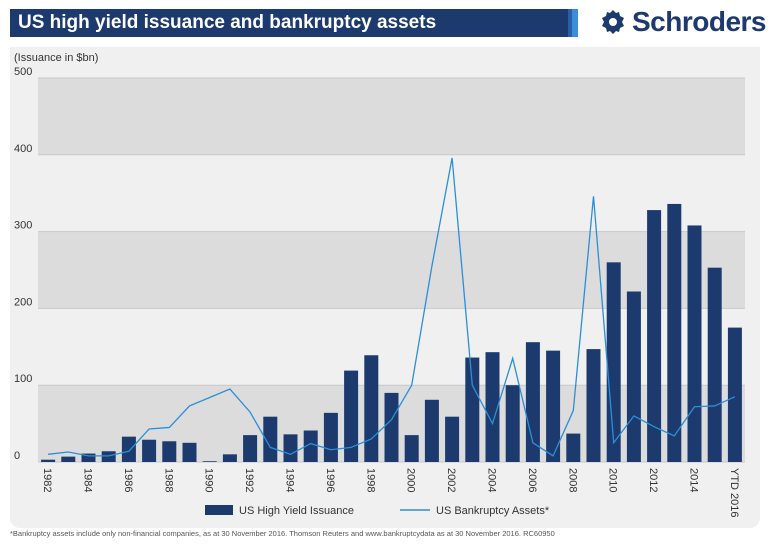 The height and width of the screenshot is (545, 770). Describe the element at coordinates (472, 409) in the screenshot. I see `bar-2003` at that location.